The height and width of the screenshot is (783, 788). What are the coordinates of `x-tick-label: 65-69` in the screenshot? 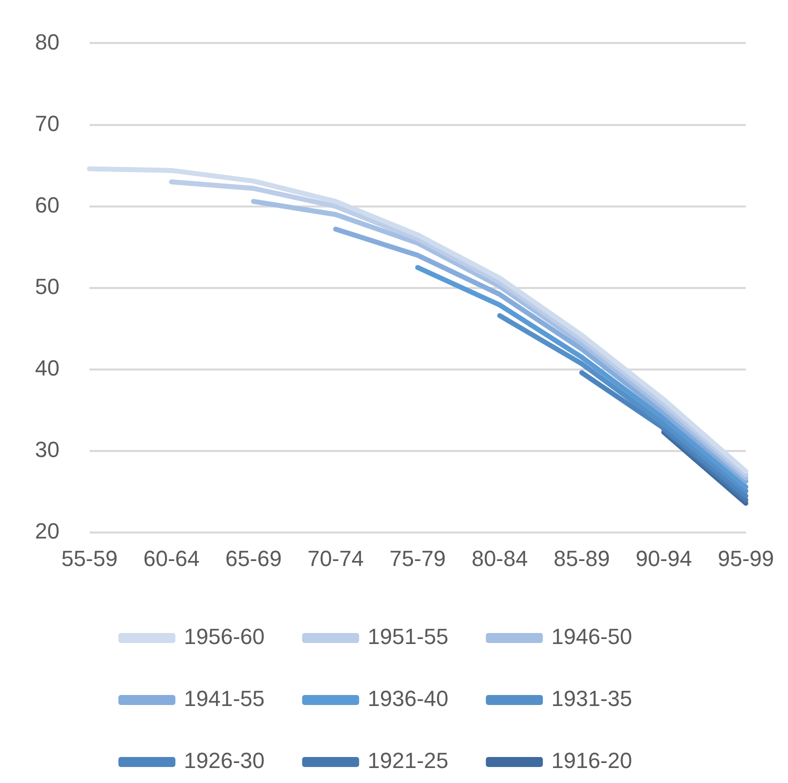 It's located at (253, 558).